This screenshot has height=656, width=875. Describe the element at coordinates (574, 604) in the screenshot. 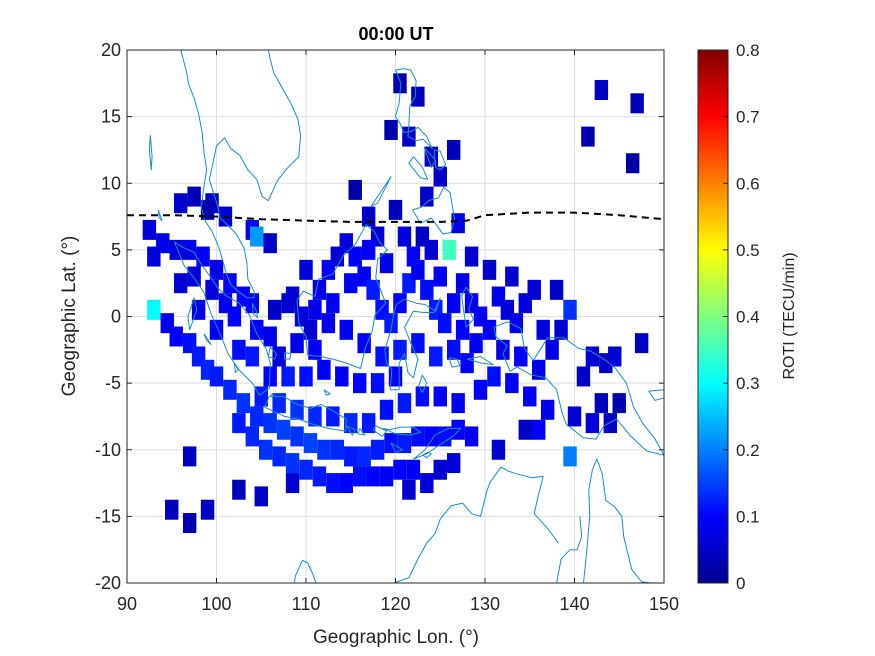

I see `x-tick-label: 140` at that location.